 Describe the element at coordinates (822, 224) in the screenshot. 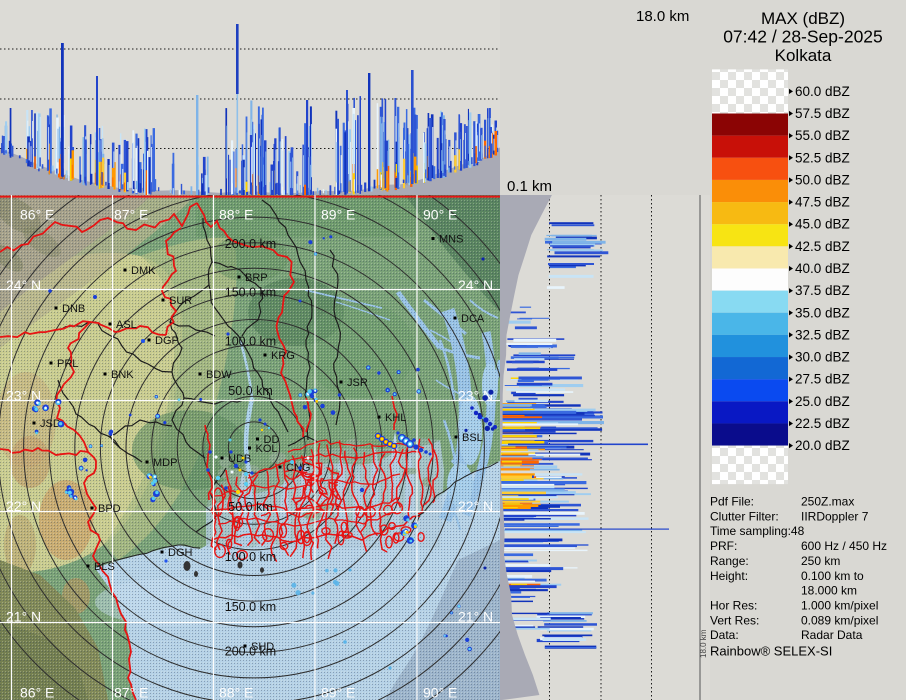

I see `svg-text: 45.0 dBZ` at that location.